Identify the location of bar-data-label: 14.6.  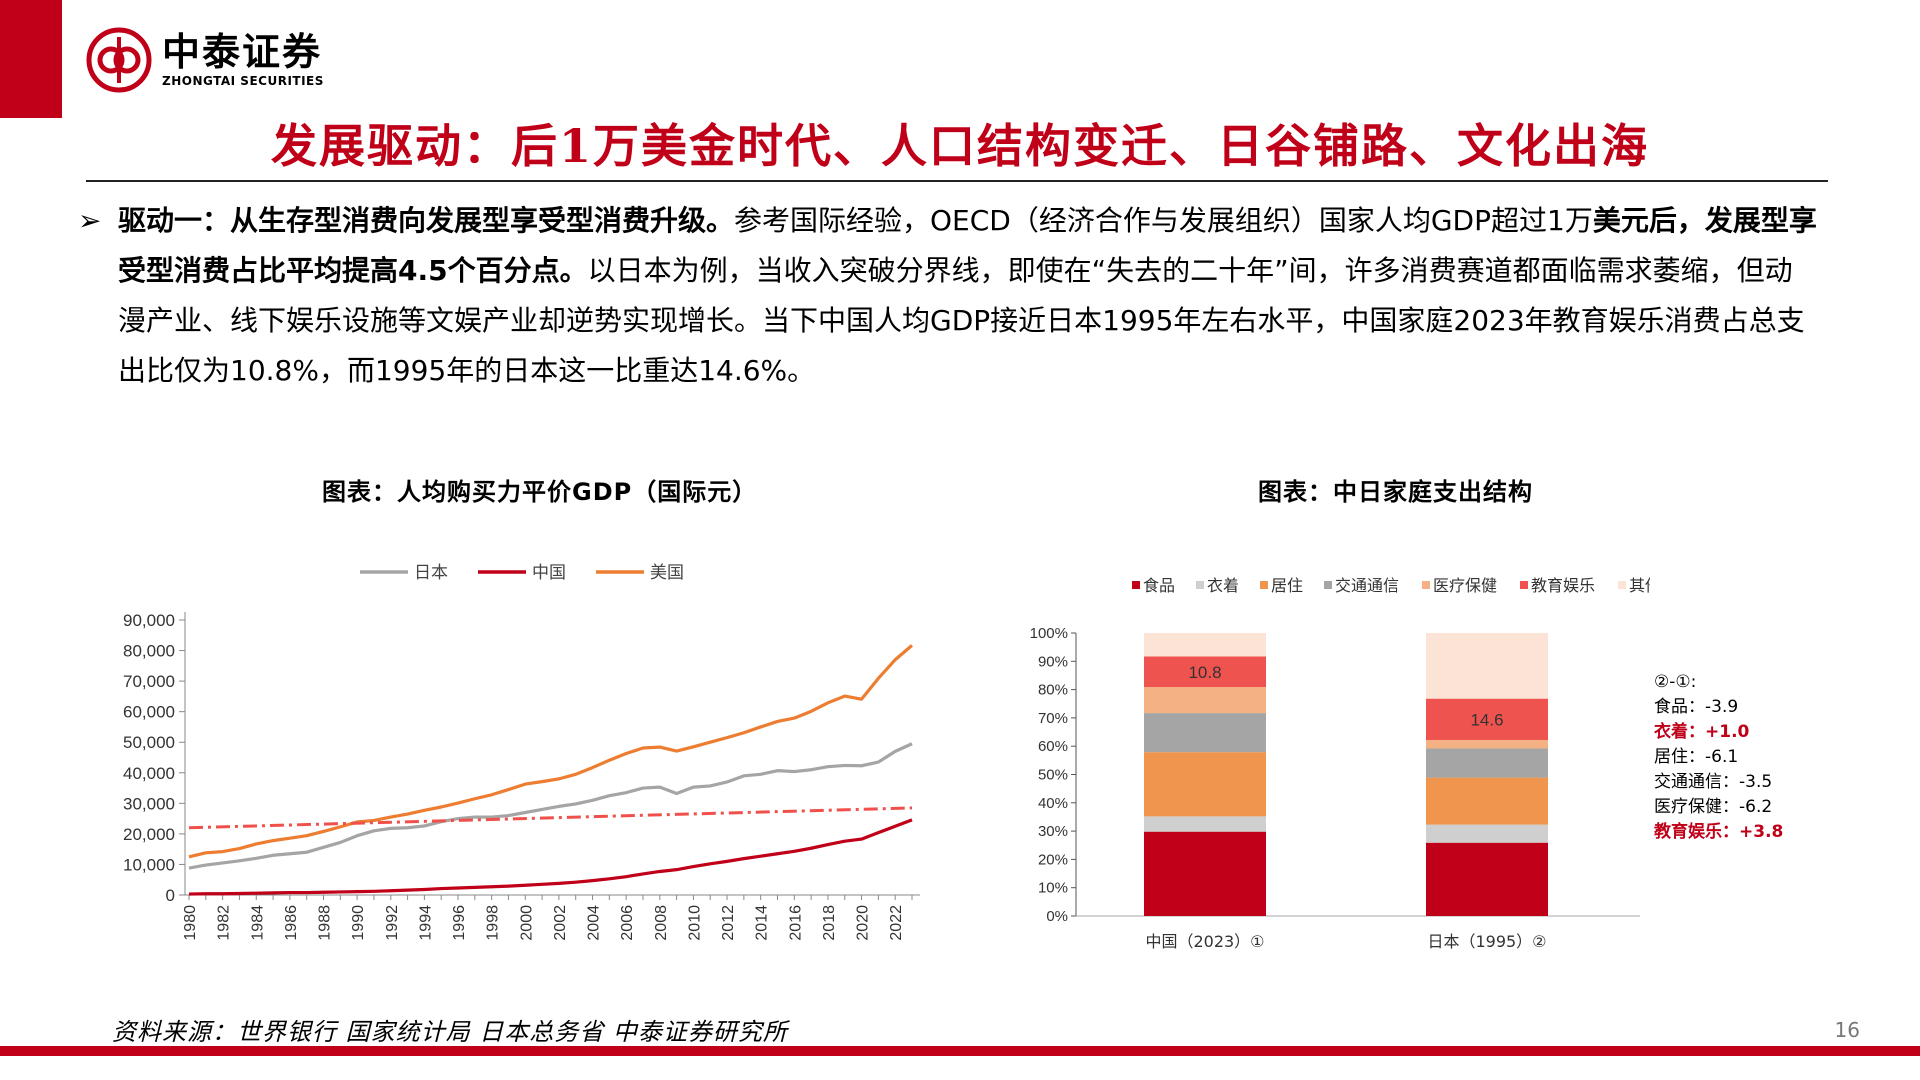
(1486, 719).